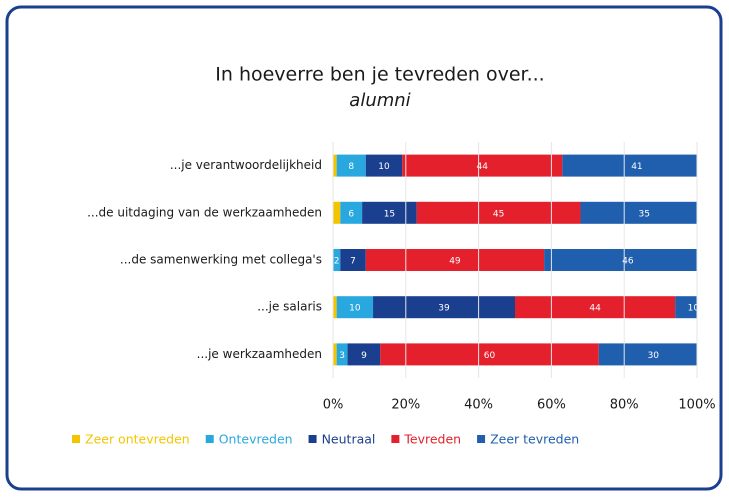  Describe the element at coordinates (379, 100) in the screenshot. I see `chart-subtitle: alumni` at that location.